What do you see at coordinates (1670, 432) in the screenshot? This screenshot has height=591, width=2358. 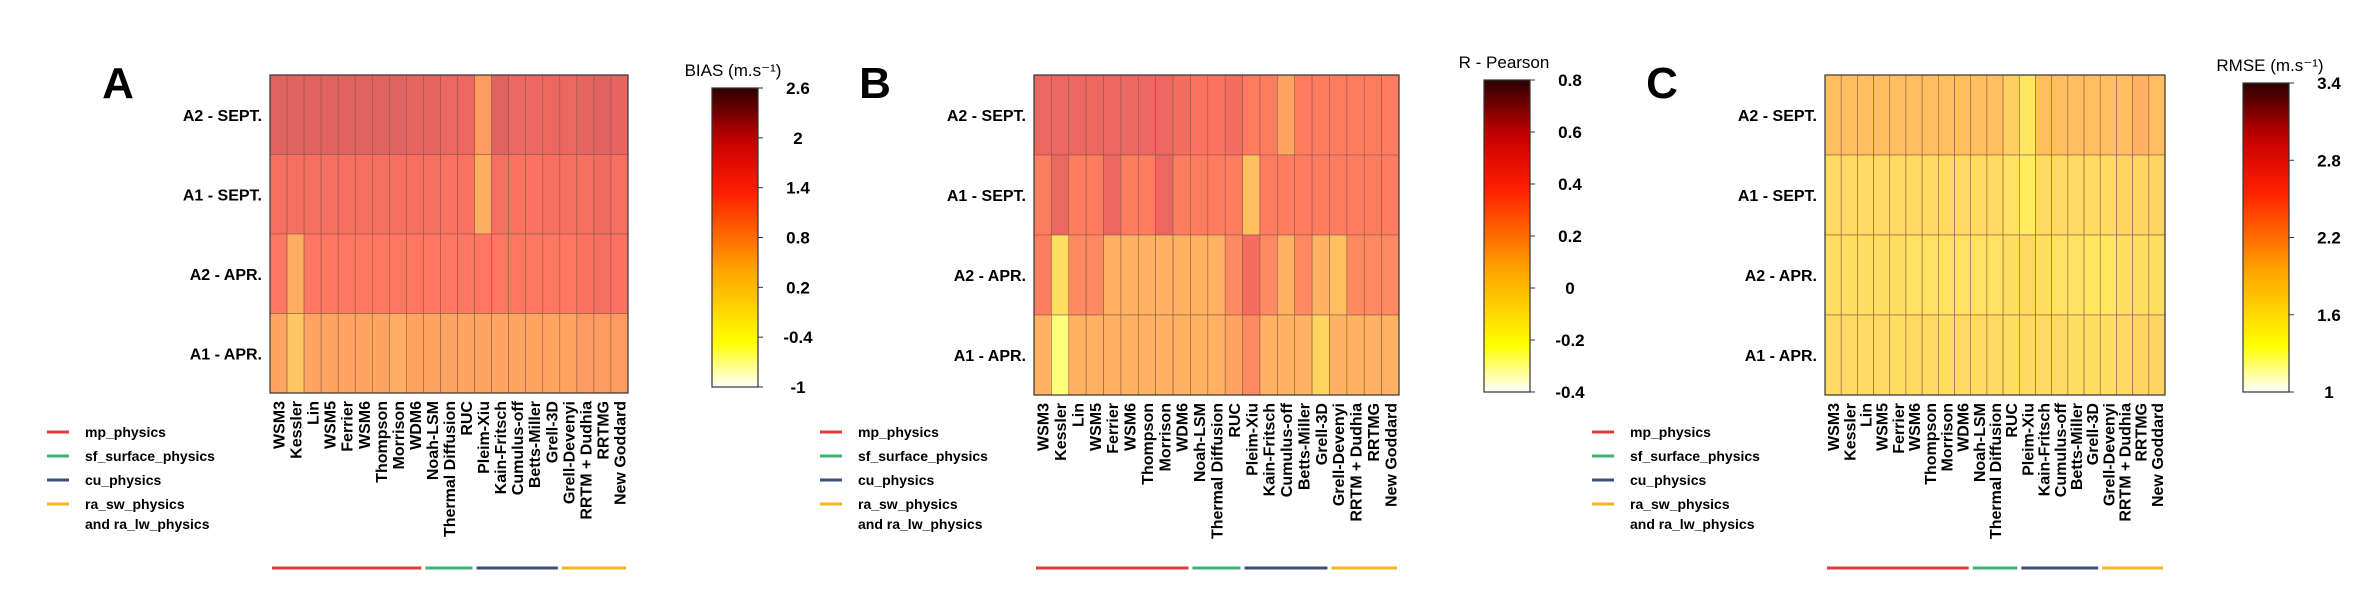 I see `legend-label: mp_physics` at bounding box center [1670, 432].